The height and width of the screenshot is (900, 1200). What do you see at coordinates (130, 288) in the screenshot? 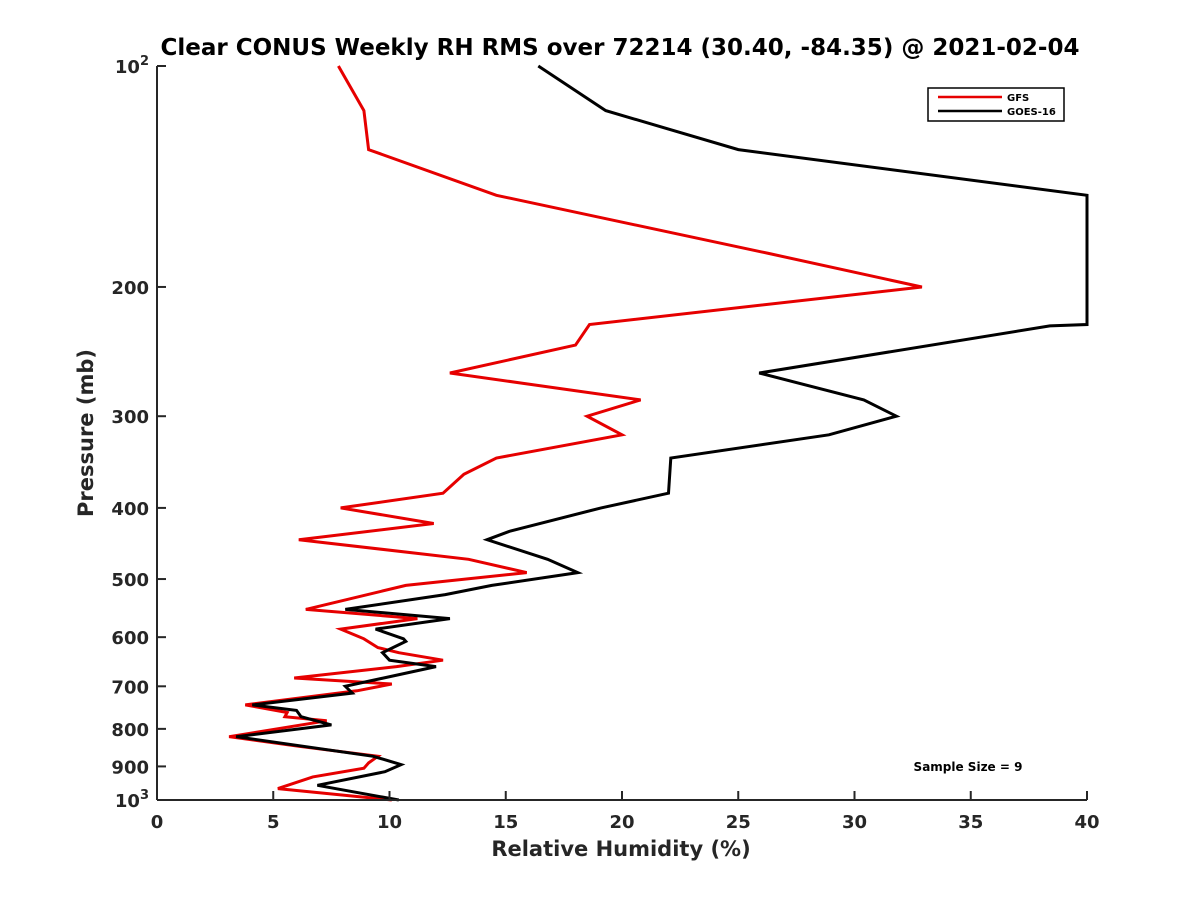
I see `y-tick-label: 200` at bounding box center [130, 288].